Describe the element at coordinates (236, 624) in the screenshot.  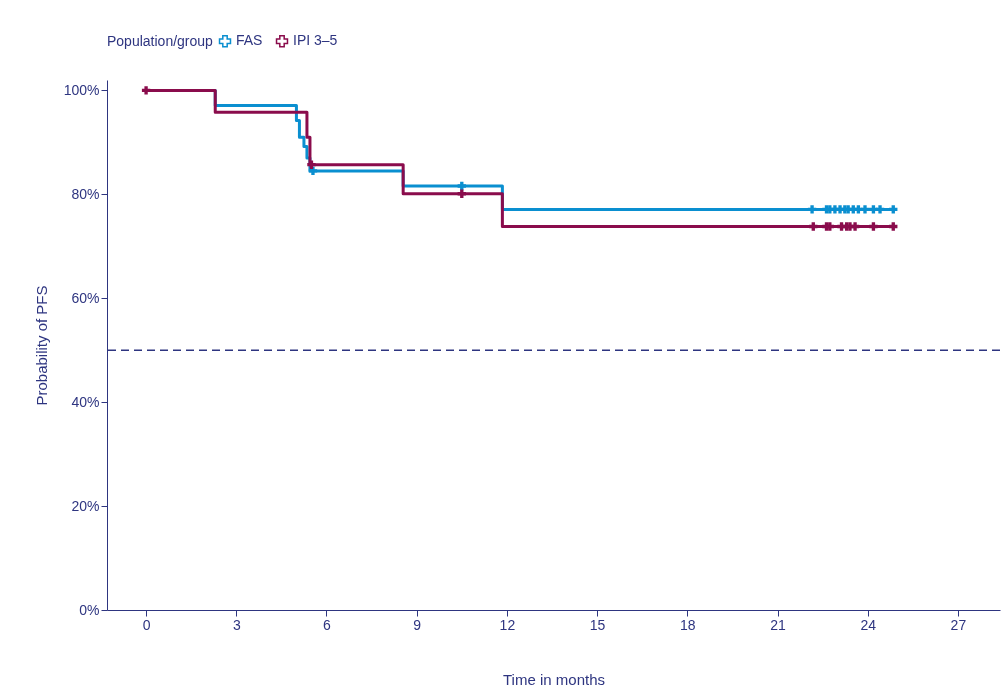
I see `x-tick-label: 3` at that location.